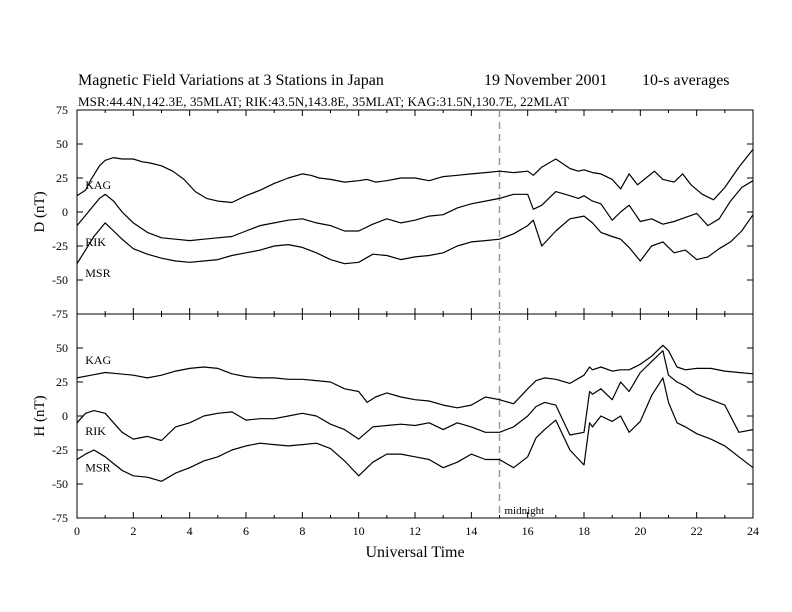 This screenshot has height=612, width=792. I want to click on series-line-rik-h, so click(415, 396).